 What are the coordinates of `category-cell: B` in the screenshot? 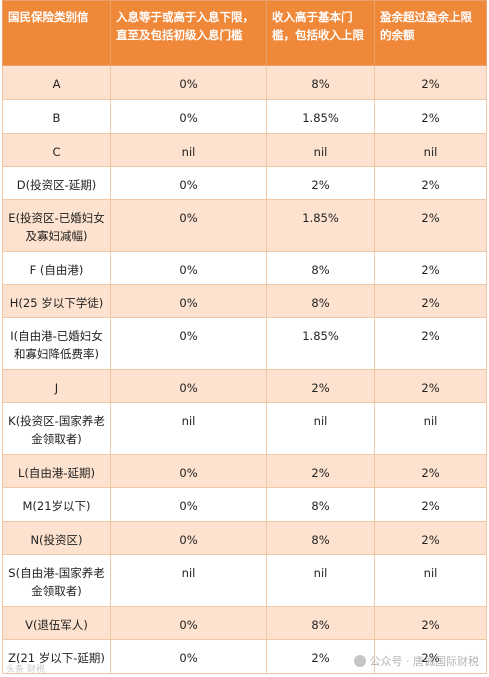 It's located at (56, 116).